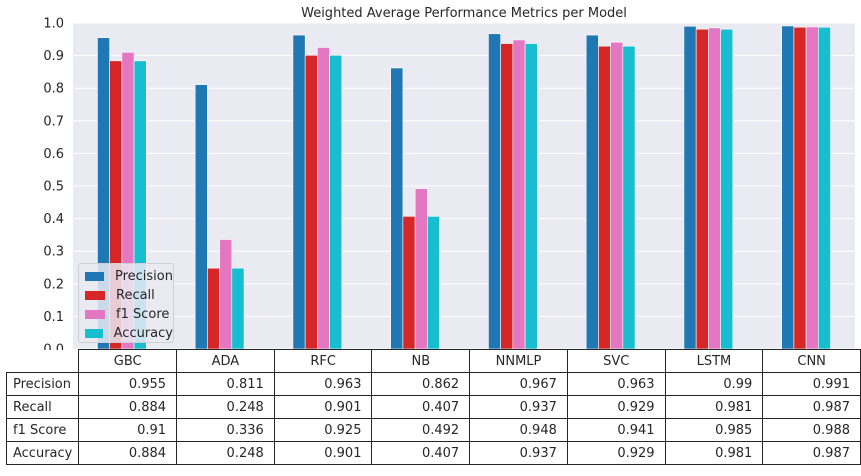 The height and width of the screenshot is (476, 861). What do you see at coordinates (727, 189) in the screenshot?
I see `bar-accuracy-lstm` at bounding box center [727, 189].